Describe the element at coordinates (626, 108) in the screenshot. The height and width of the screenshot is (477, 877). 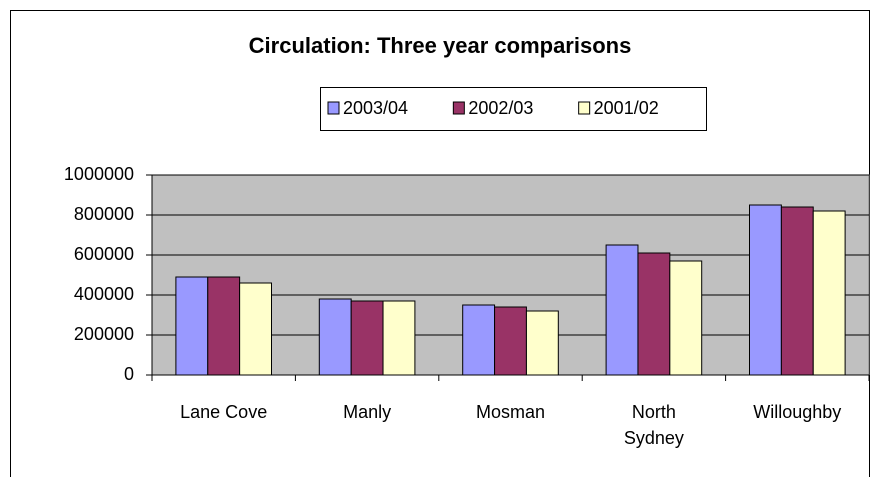
I see `legend-label: 2001/02` at that location.